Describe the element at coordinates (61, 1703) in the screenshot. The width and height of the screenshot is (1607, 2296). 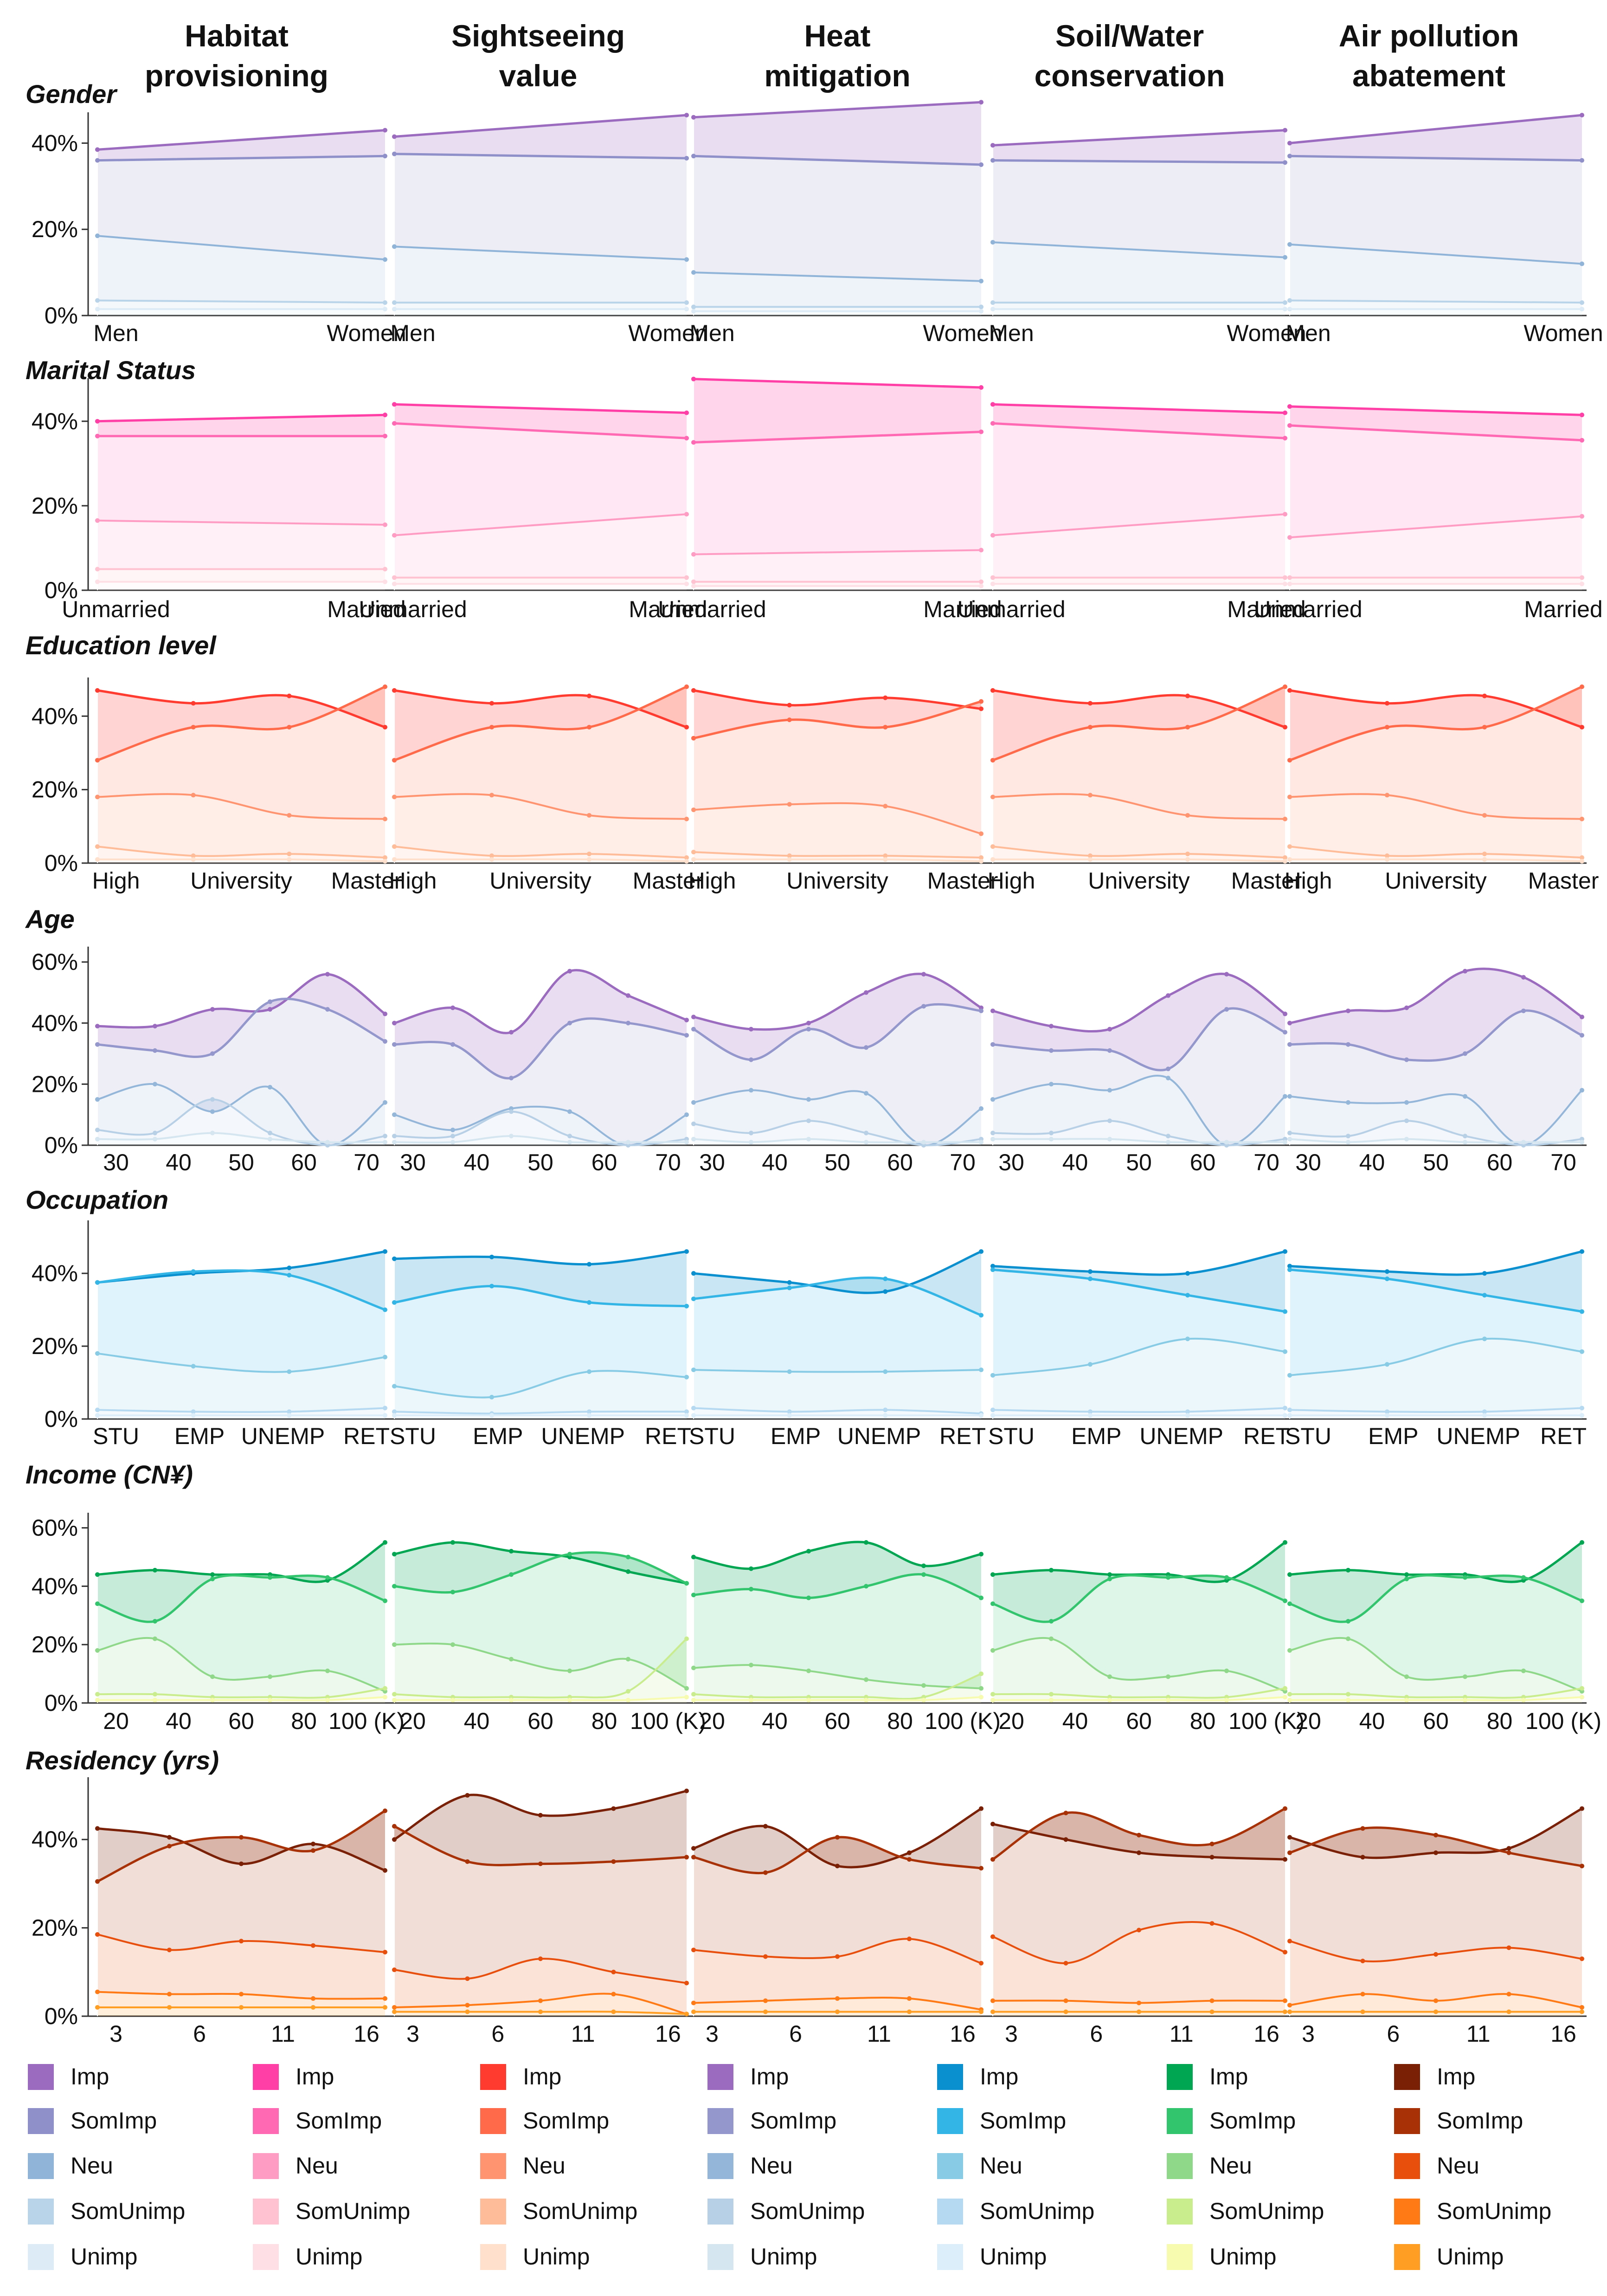
I see `y-tick-label: 0%` at that location.